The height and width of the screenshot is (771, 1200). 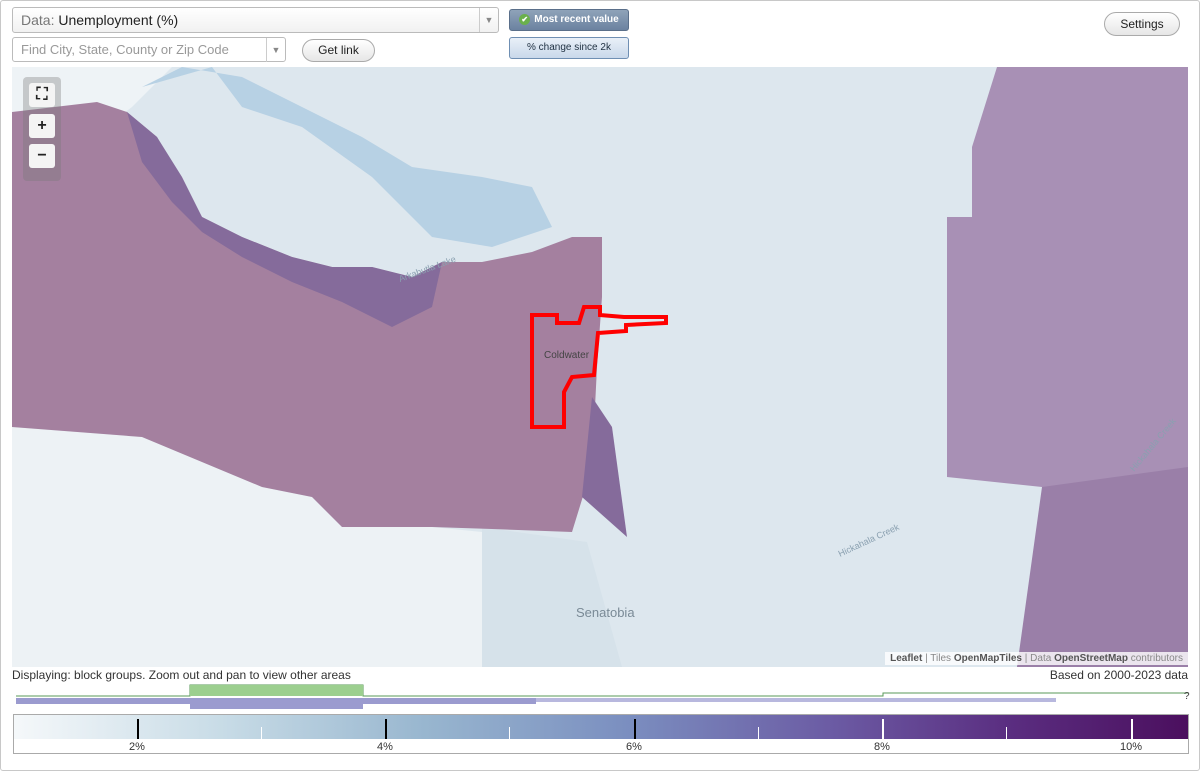 What do you see at coordinates (567, 355) in the screenshot?
I see `city-label-coldwater: Coldwater` at bounding box center [567, 355].